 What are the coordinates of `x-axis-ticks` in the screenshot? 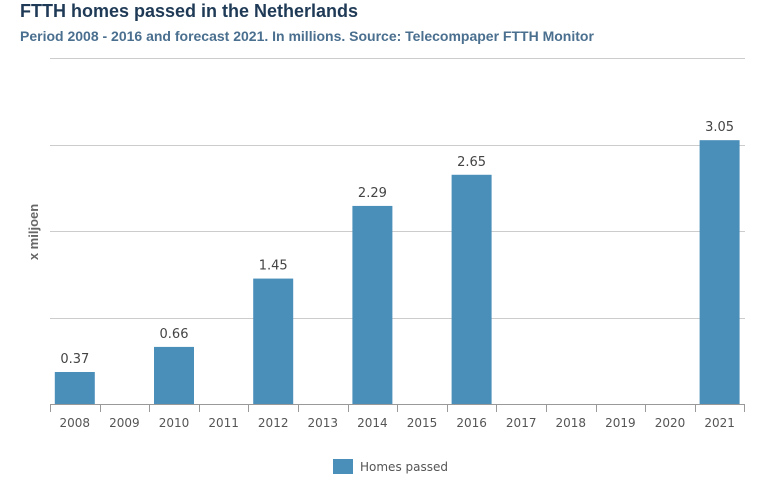 It's located at (397, 408).